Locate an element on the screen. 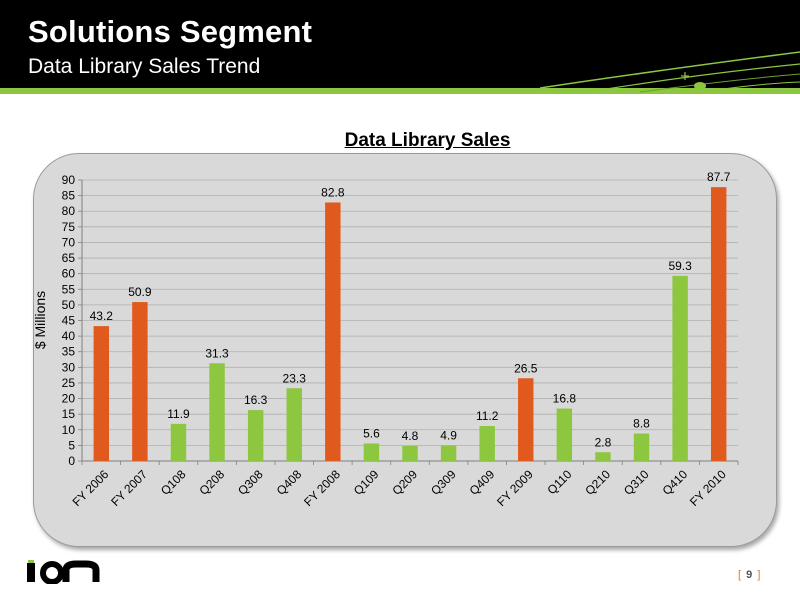 This screenshot has height=600, width=800. page-number-open: [ is located at coordinates (740, 575).